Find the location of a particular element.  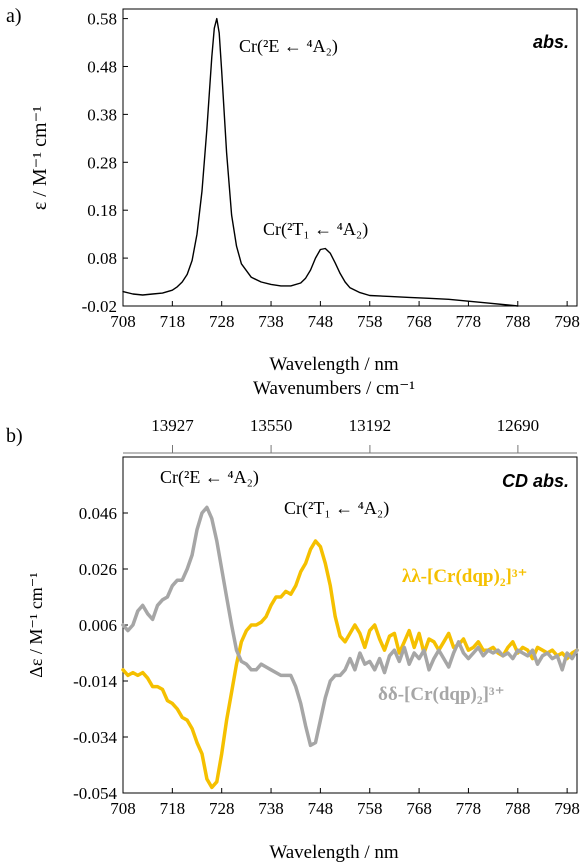

panel-b-x-tick-label: 788 is located at coordinates (518, 808).